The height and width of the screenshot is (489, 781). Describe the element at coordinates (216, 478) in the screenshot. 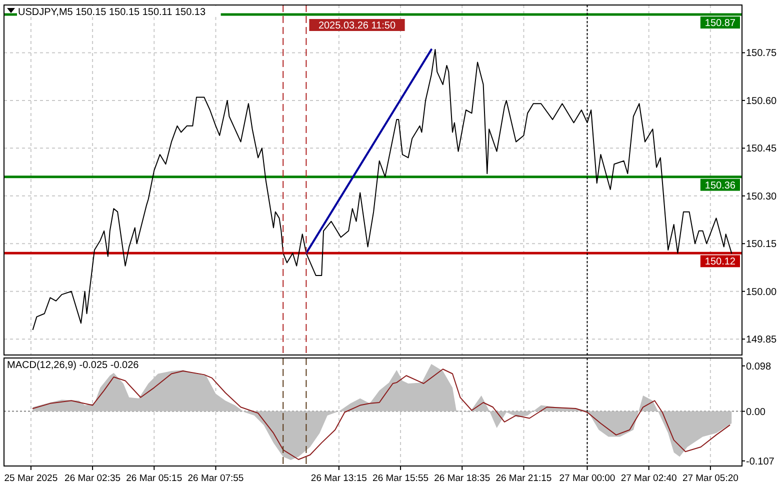

I see `x-tick-label: 26 Mar 07:55` at that location.